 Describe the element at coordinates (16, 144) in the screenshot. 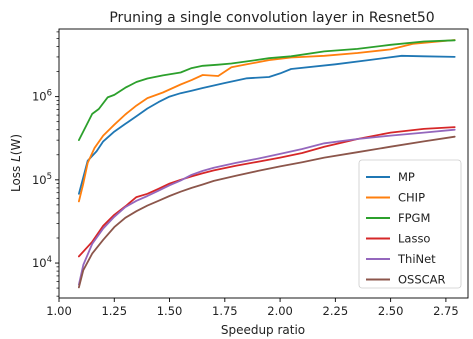

I see `y-axis-label-arg: (W)` at that location.